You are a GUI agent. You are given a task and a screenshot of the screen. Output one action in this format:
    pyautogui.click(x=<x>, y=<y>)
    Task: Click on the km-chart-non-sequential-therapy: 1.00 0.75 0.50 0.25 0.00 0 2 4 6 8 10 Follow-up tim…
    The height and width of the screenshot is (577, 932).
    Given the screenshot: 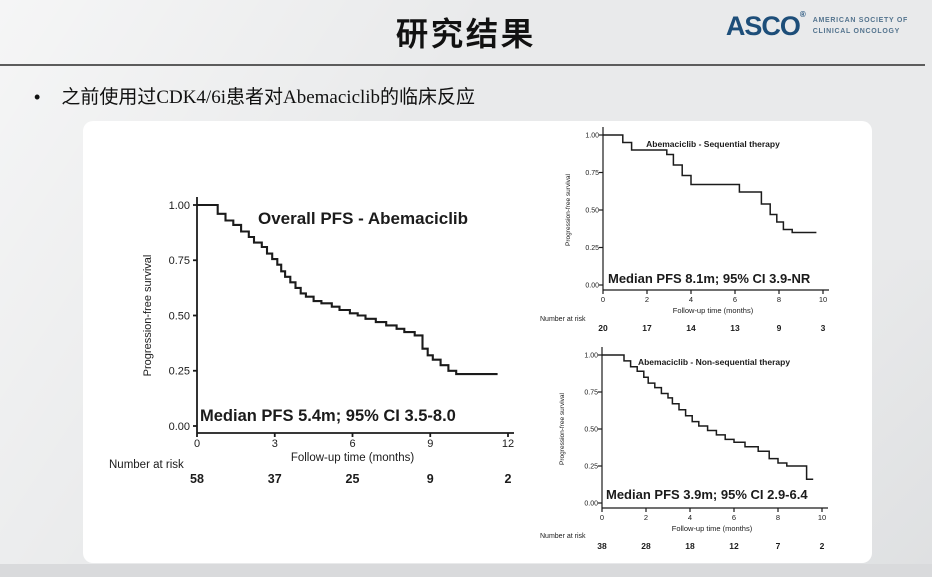 What is the action you would take?
    pyautogui.click(x=698, y=451)
    